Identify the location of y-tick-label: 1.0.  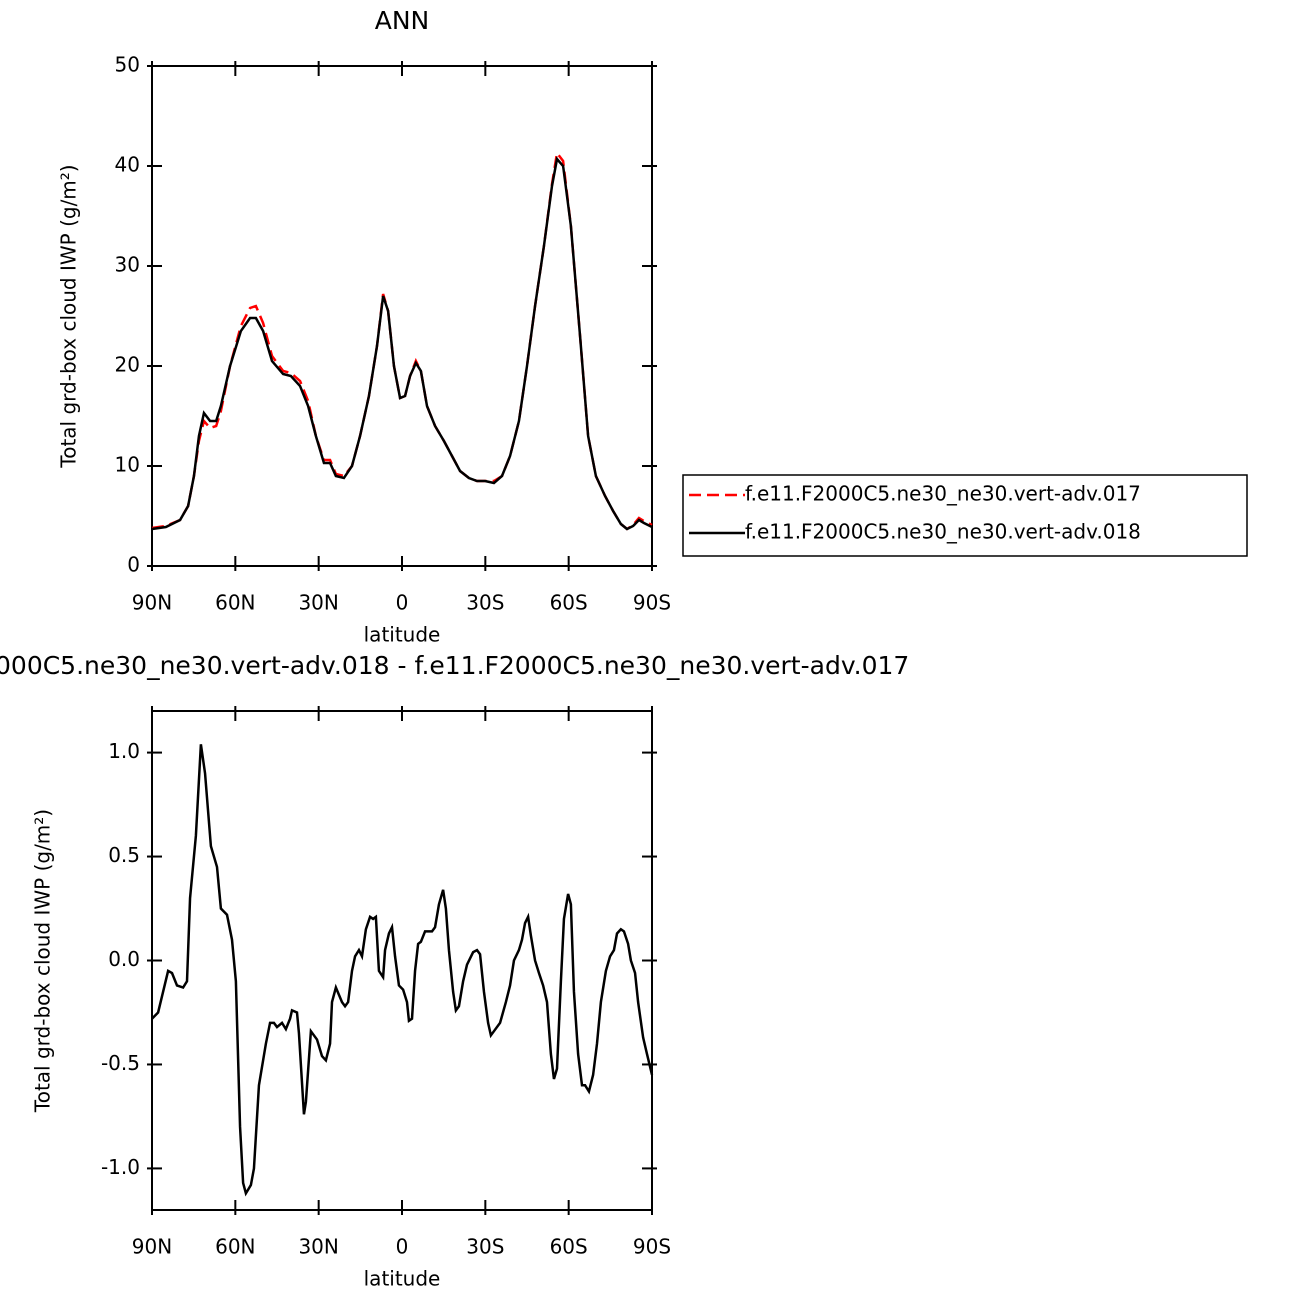
(124, 751).